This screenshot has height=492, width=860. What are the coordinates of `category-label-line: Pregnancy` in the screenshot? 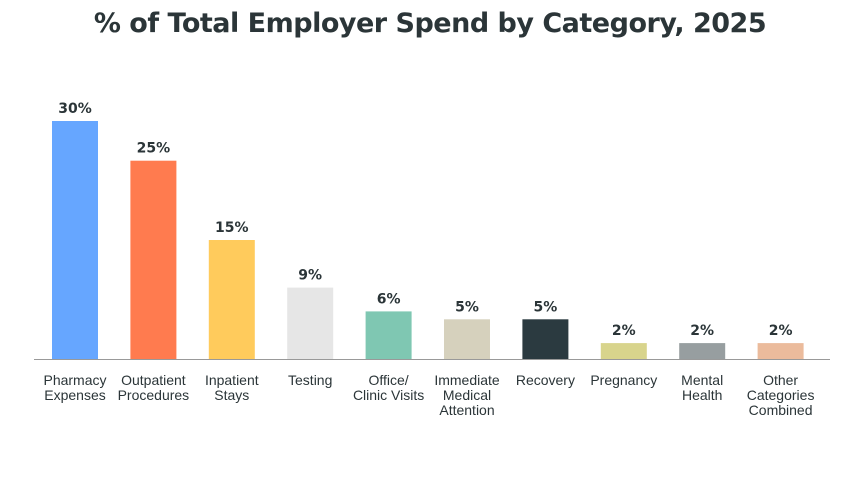 It's located at (623, 380).